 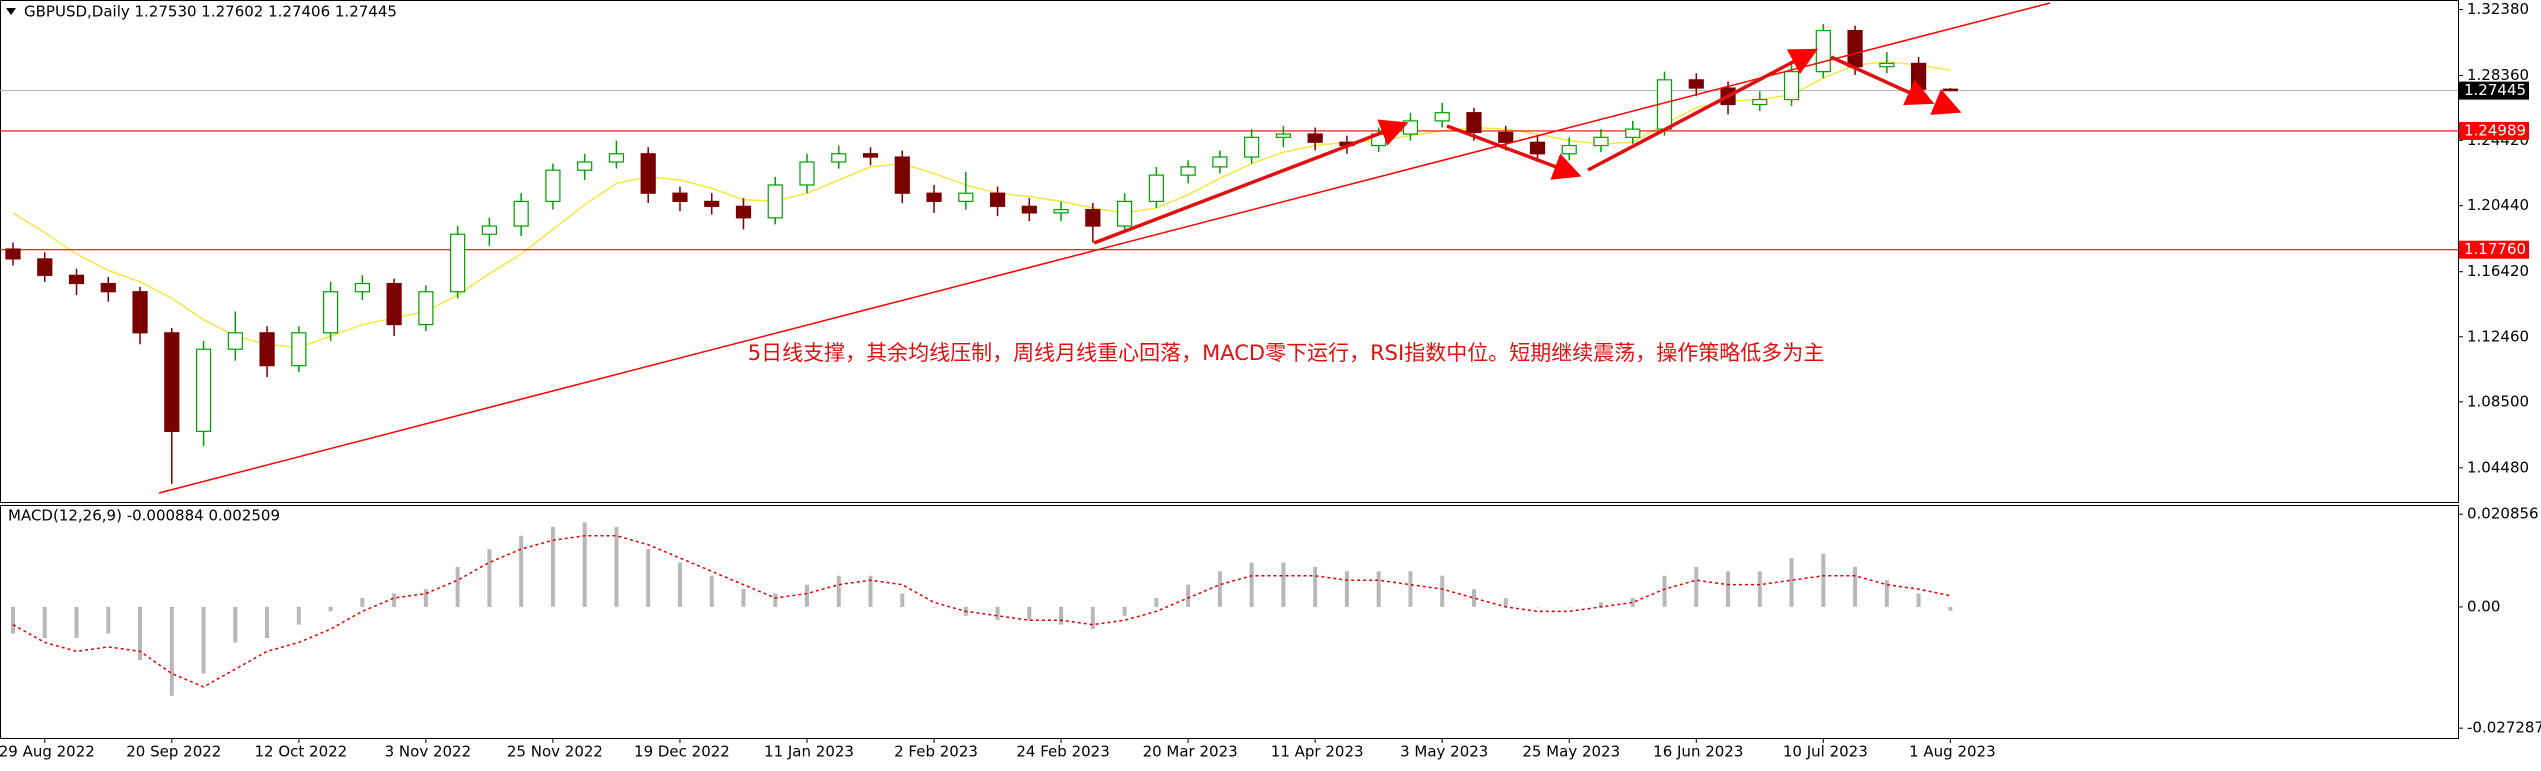 I want to click on level-label: 1.24989, so click(x=2495, y=130).